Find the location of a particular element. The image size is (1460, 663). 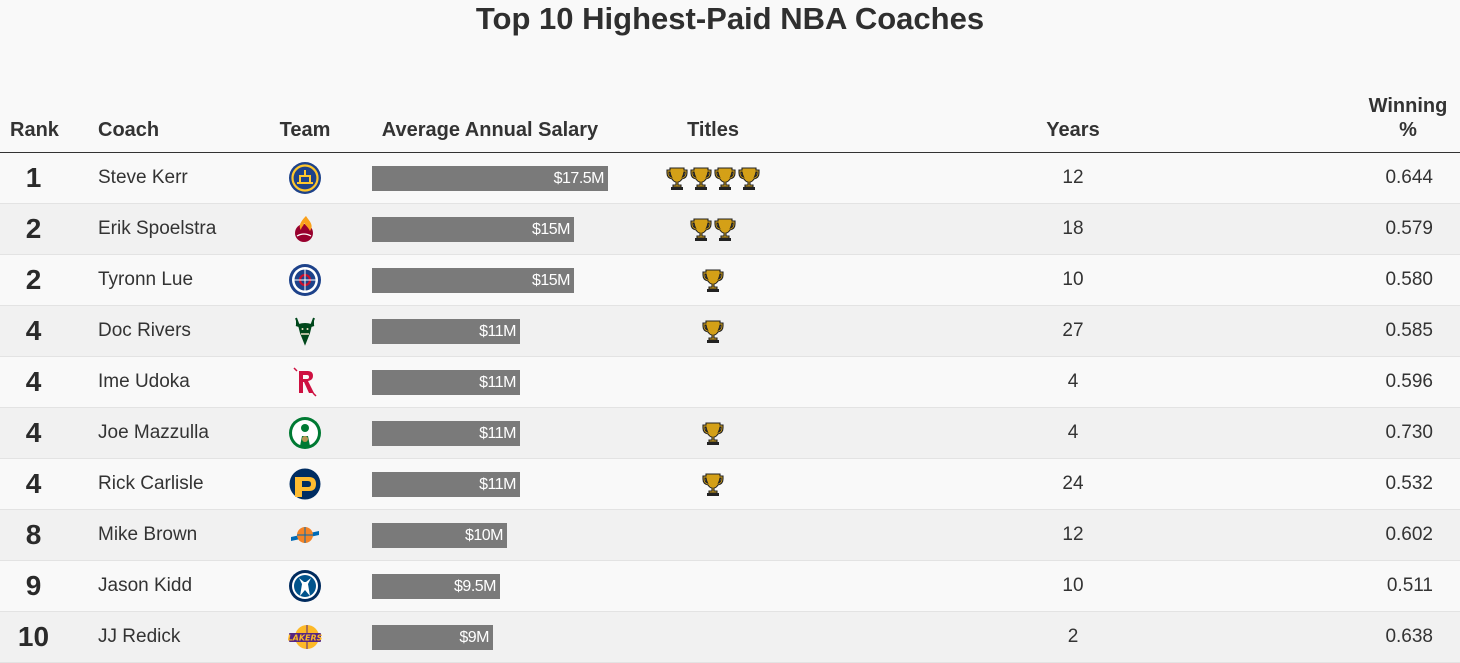

rank-value: 1 is located at coordinates (33, 177).